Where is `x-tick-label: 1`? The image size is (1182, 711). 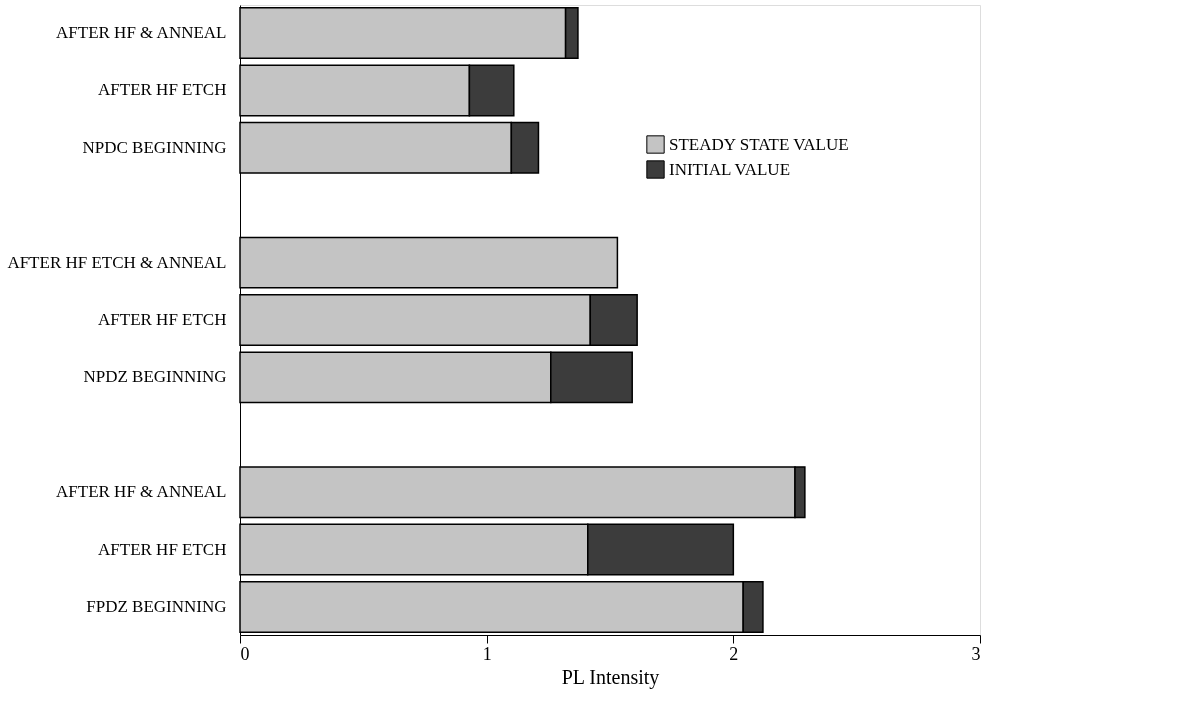
x-tick-label: 1 is located at coordinates (487, 653).